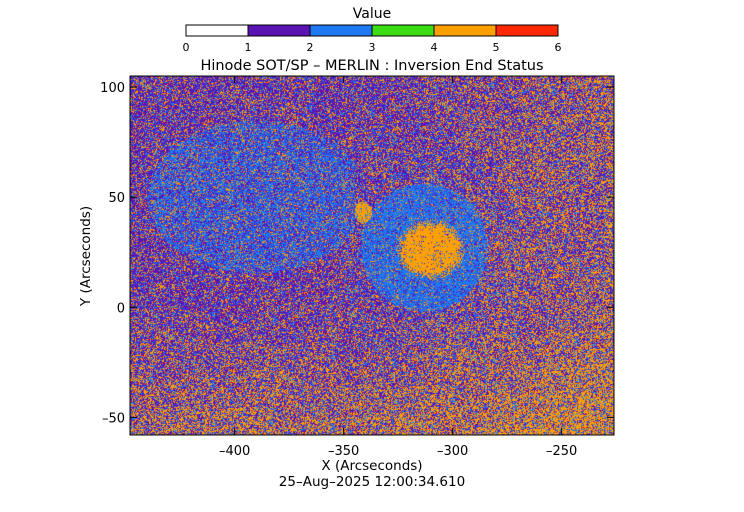 The height and width of the screenshot is (512, 744). Describe the element at coordinates (121, 308) in the screenshot. I see `y-tick-label: 0` at that location.